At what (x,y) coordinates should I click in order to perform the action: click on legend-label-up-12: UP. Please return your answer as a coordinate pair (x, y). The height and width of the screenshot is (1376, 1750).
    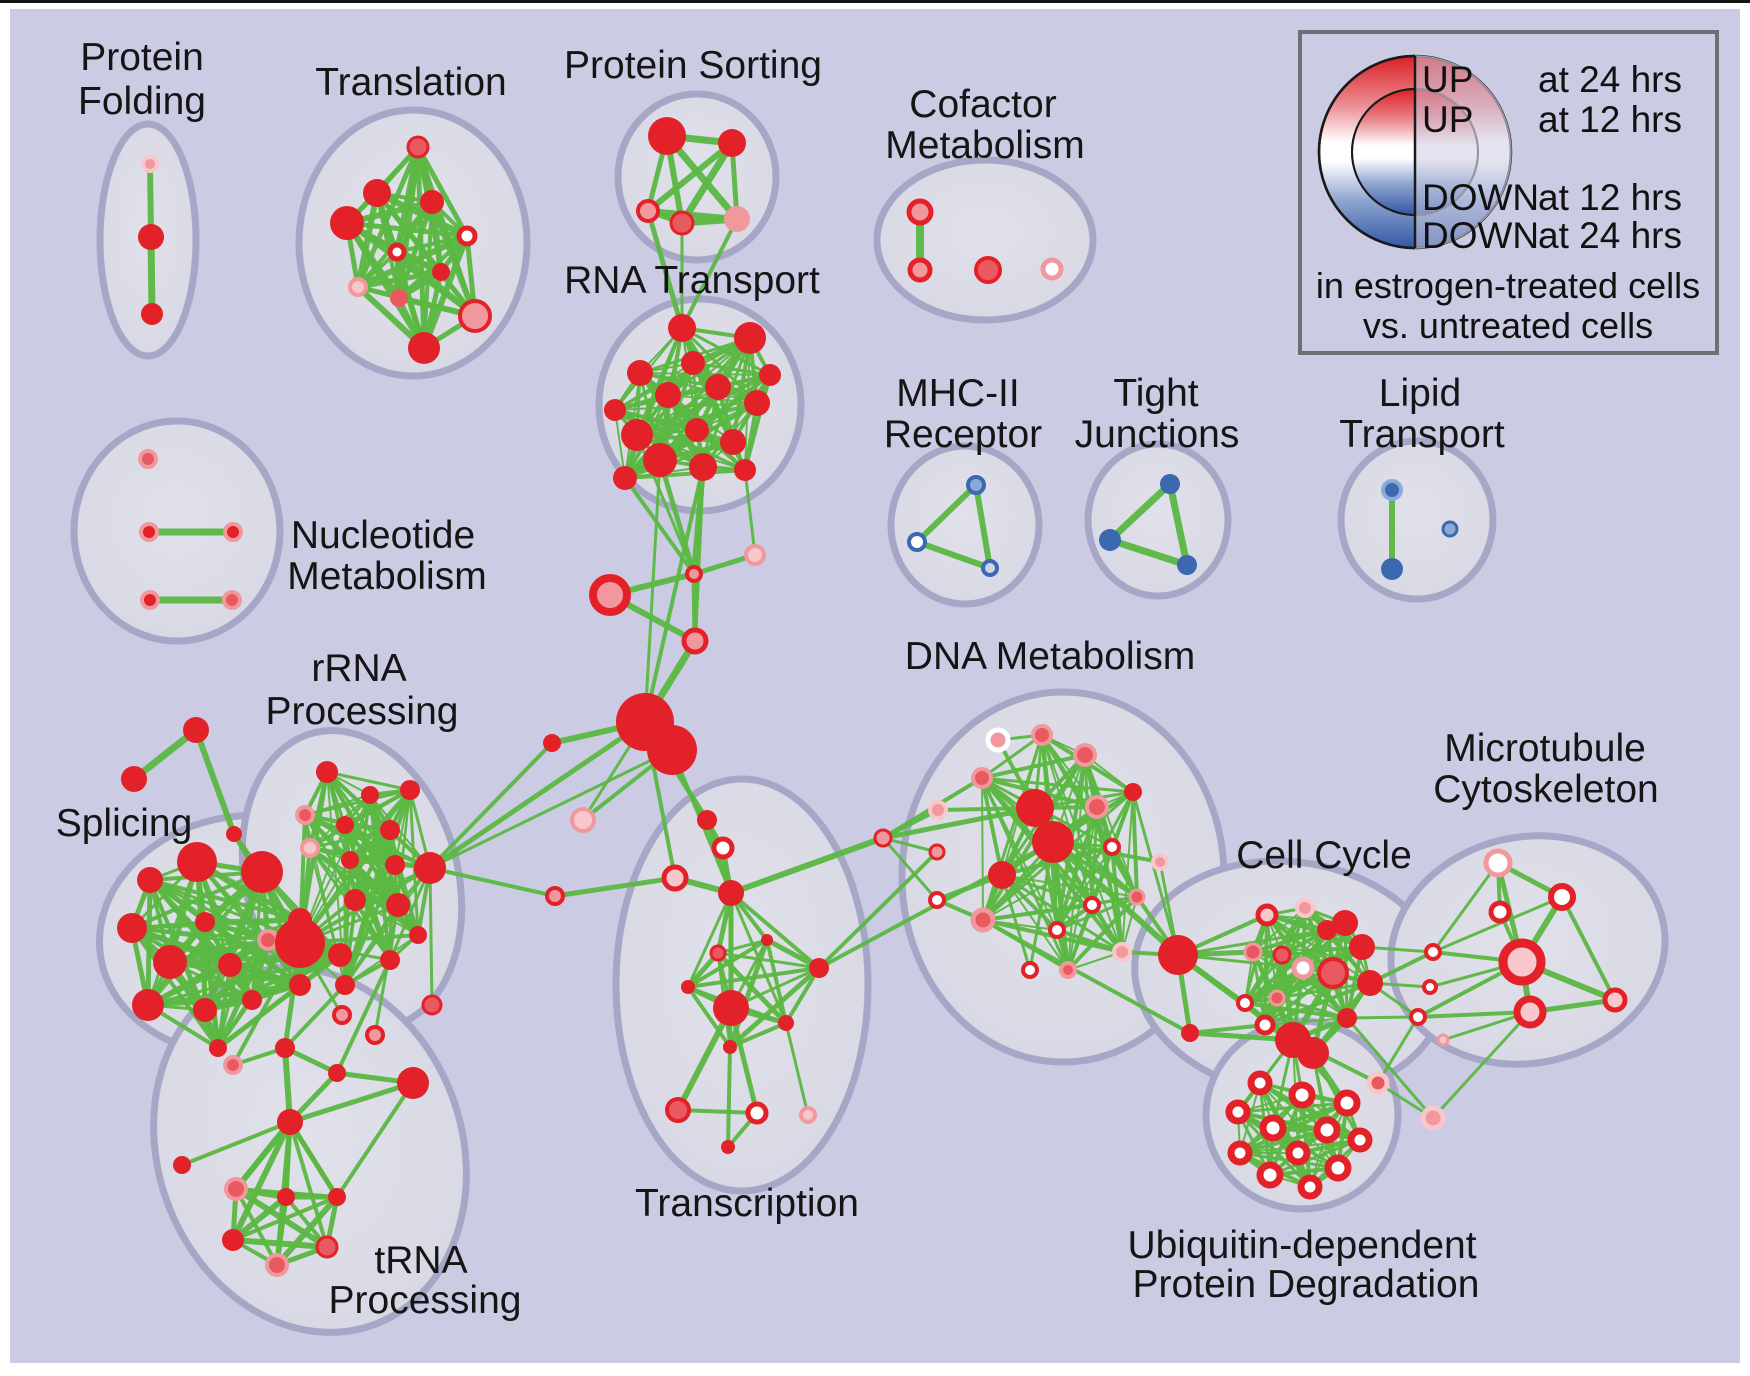
    Looking at the image, I should click on (1447, 119).